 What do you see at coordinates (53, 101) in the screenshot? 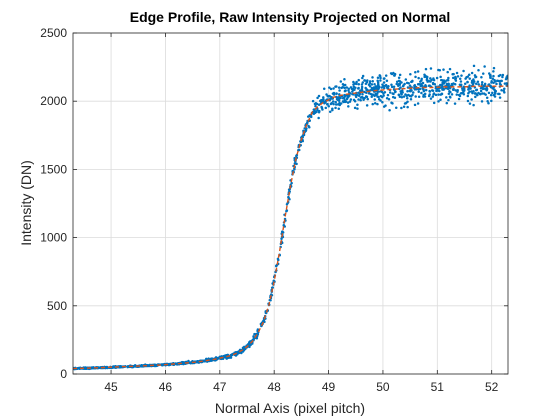
I see `y-tick-label: 2000` at bounding box center [53, 101].